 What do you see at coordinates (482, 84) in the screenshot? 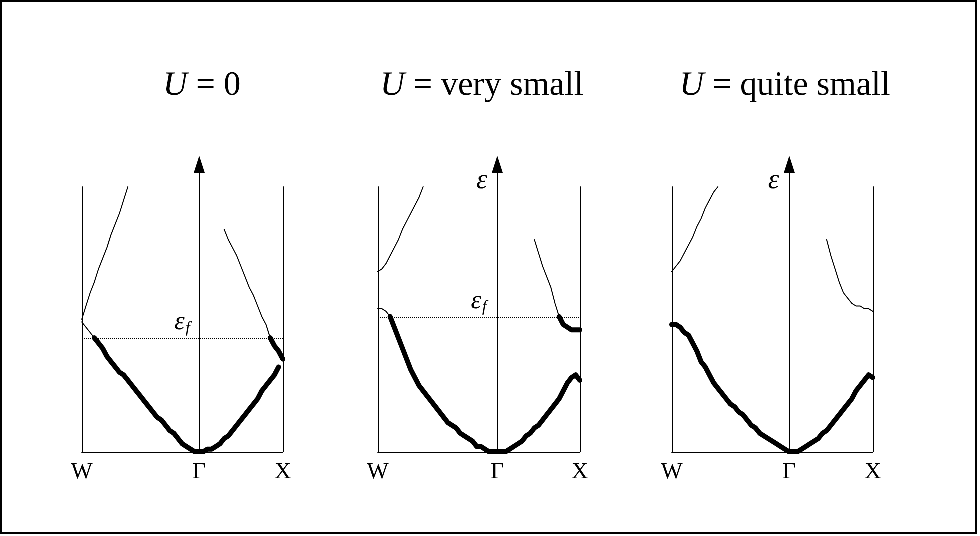
I see `chart-title: U = very small` at bounding box center [482, 84].